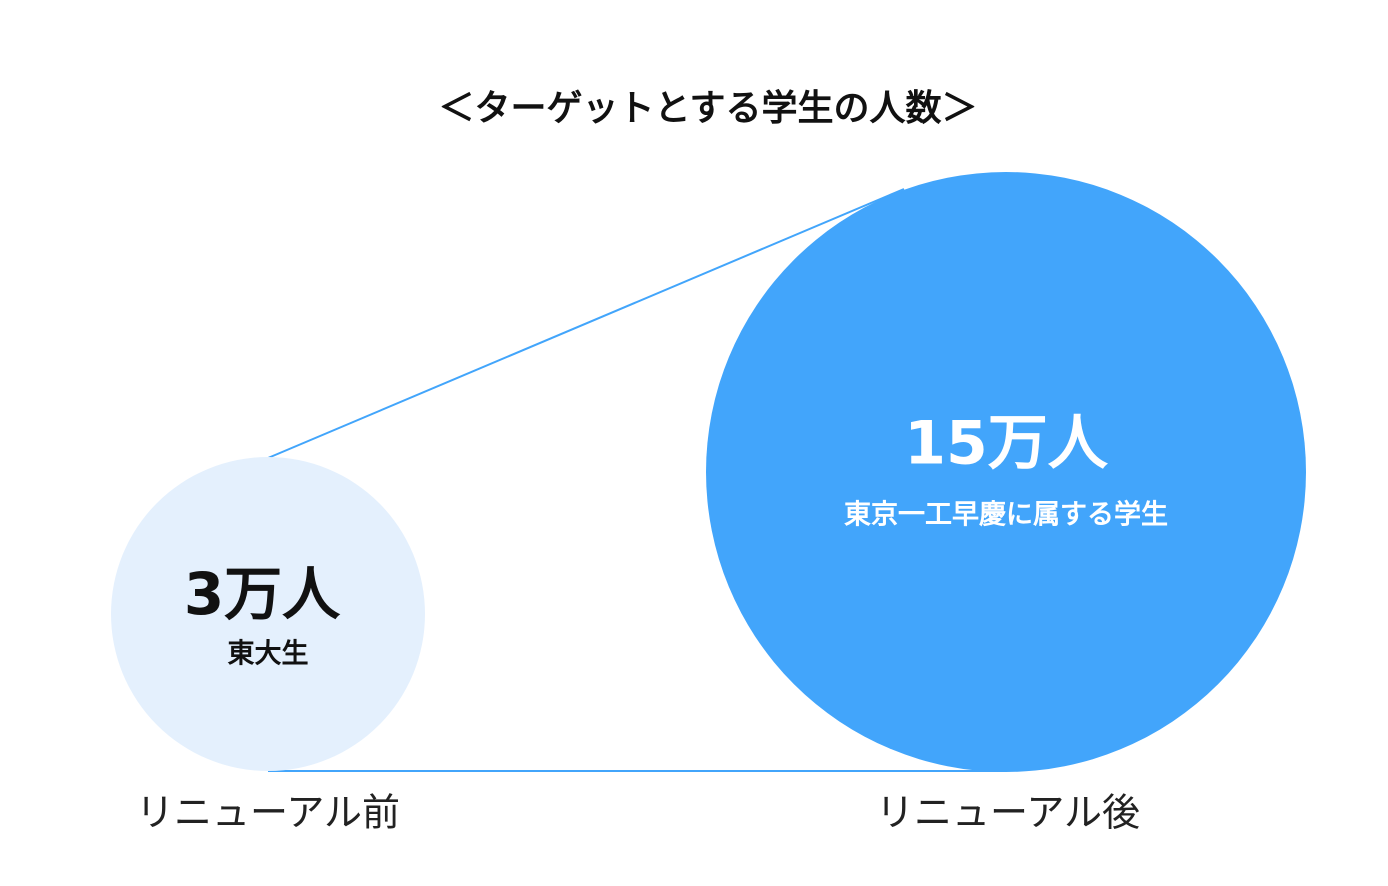 Image resolution: width=1388 pixels, height=886 pixels. What do you see at coordinates (1008, 813) in the screenshot?
I see `caption: リニューアル後` at bounding box center [1008, 813].